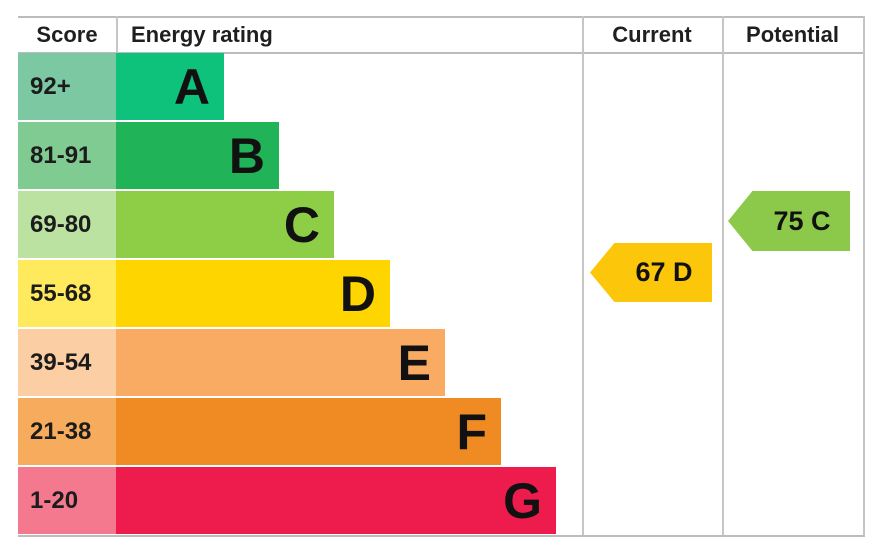  Describe the element at coordinates (61, 224) in the screenshot. I see `score-range-label: 69-80` at that location.